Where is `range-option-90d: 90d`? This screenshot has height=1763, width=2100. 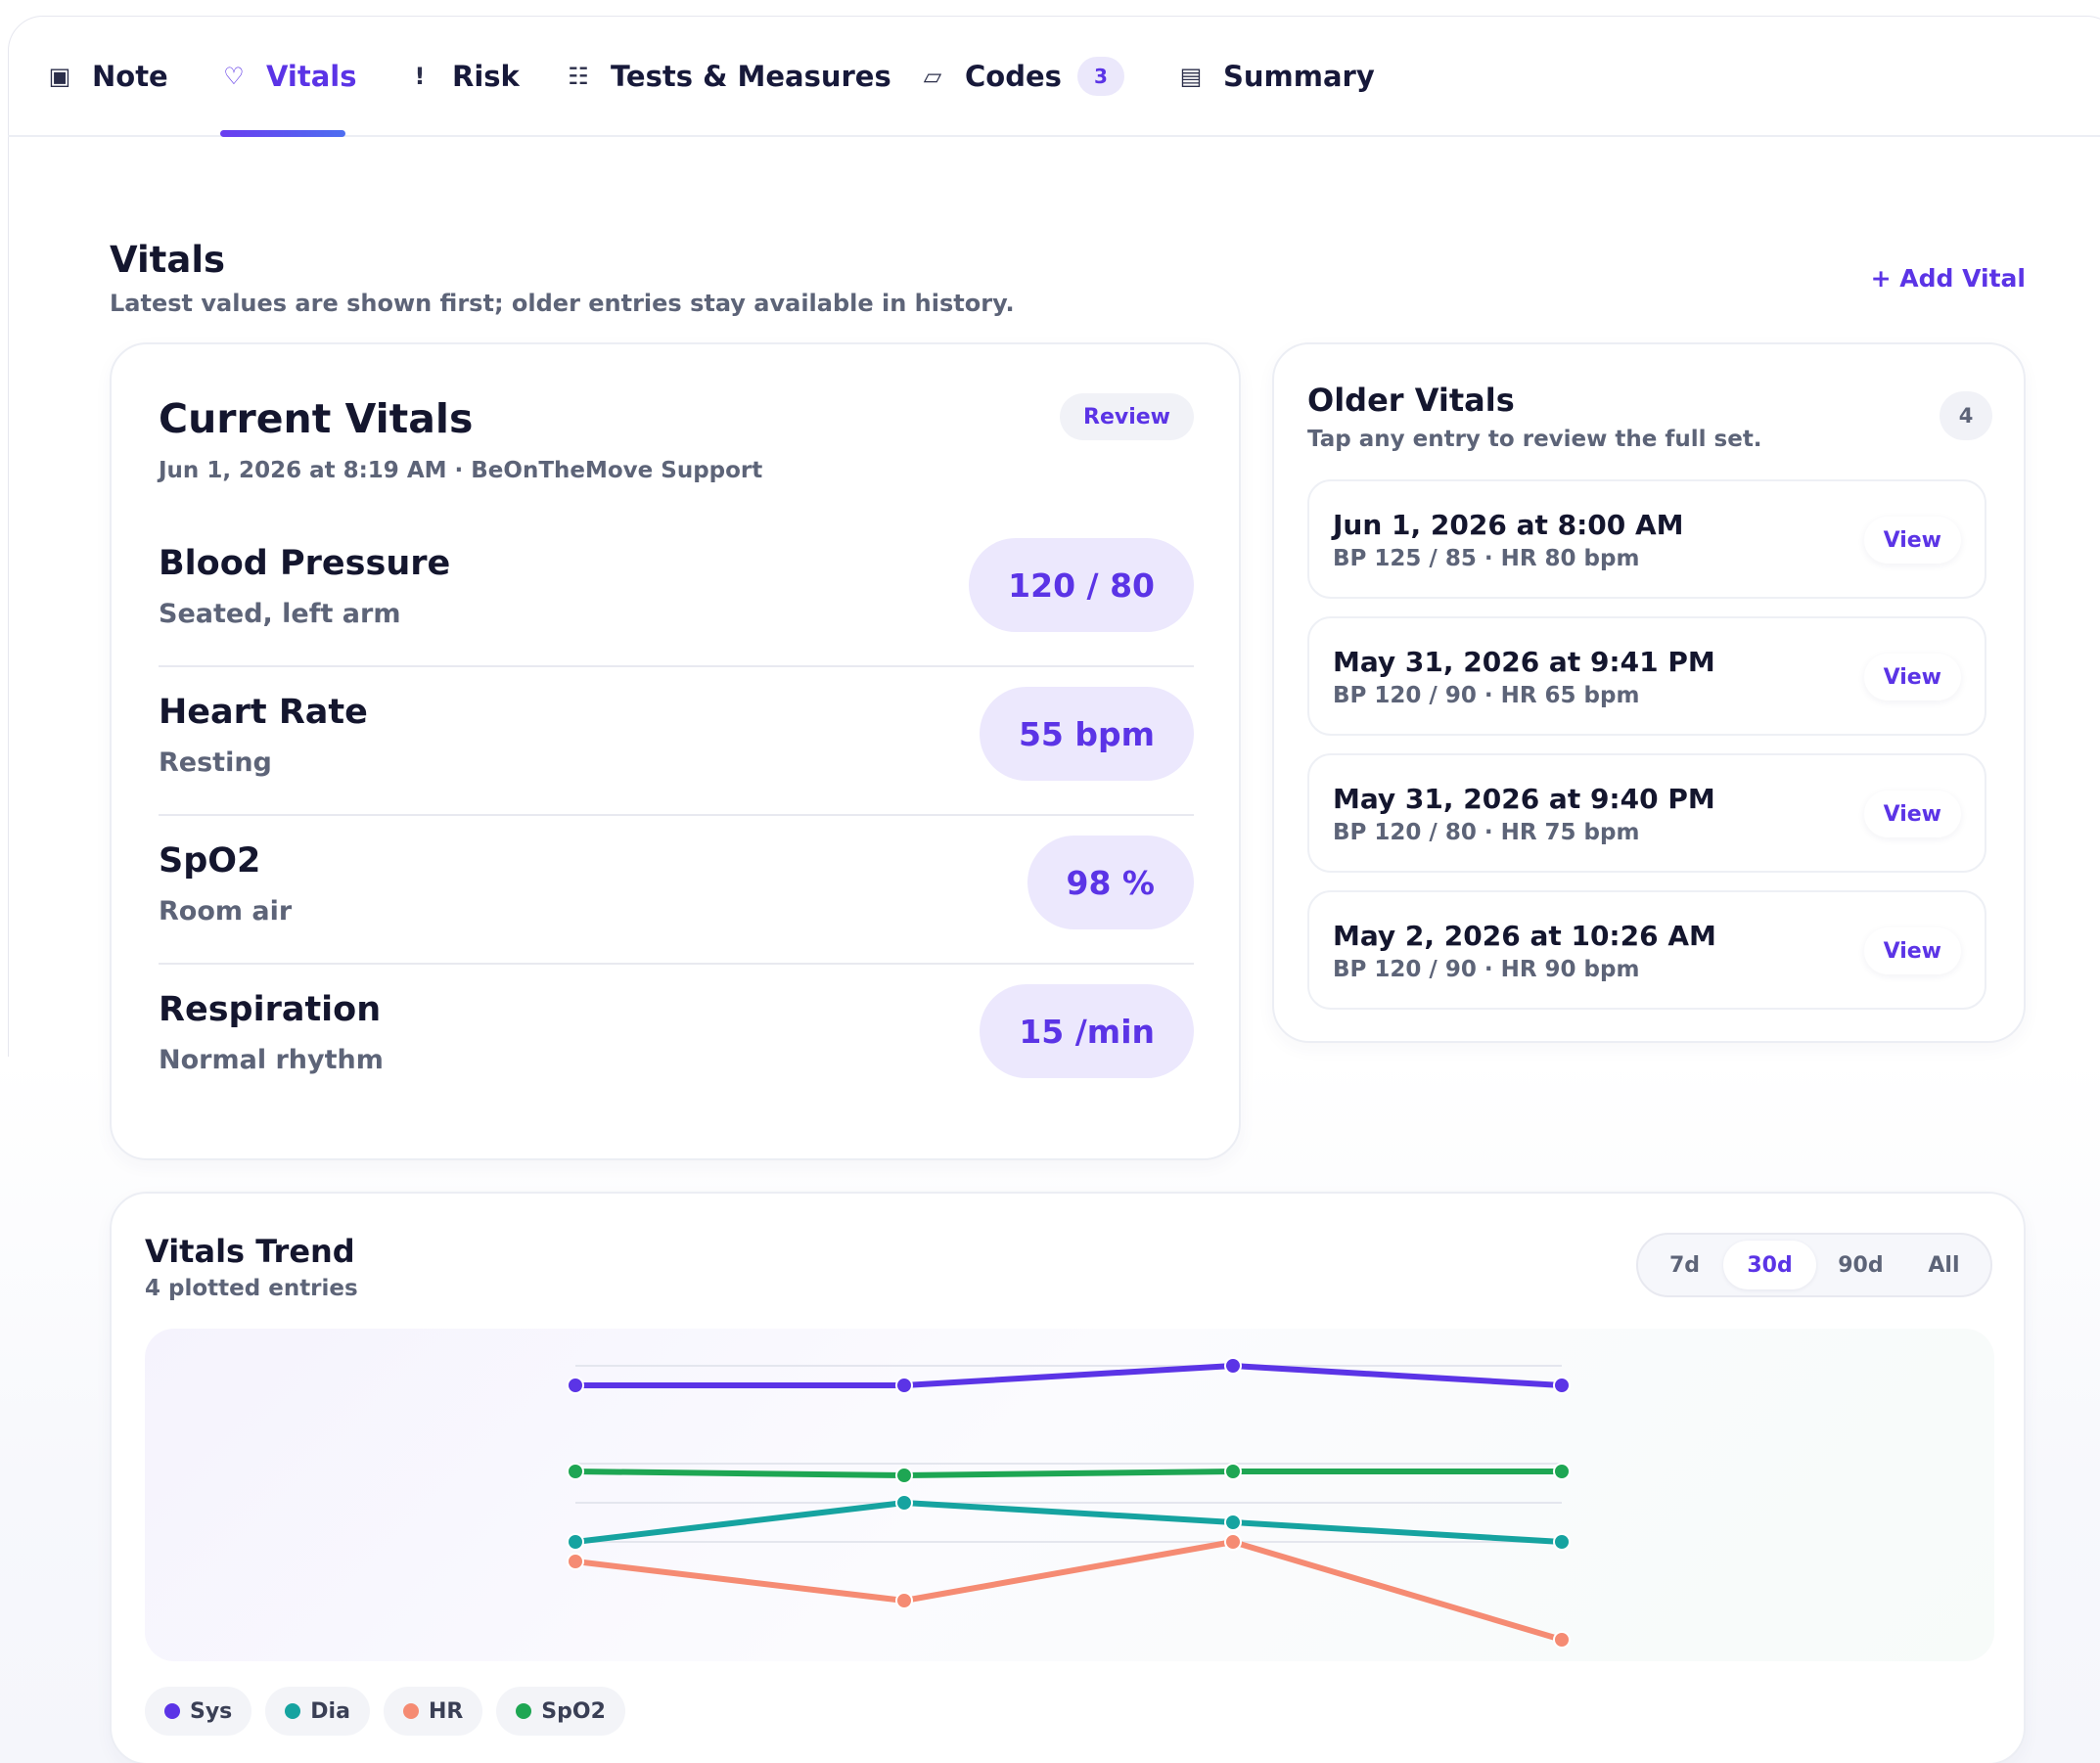 range-option-90d: 90d is located at coordinates (1861, 1265).